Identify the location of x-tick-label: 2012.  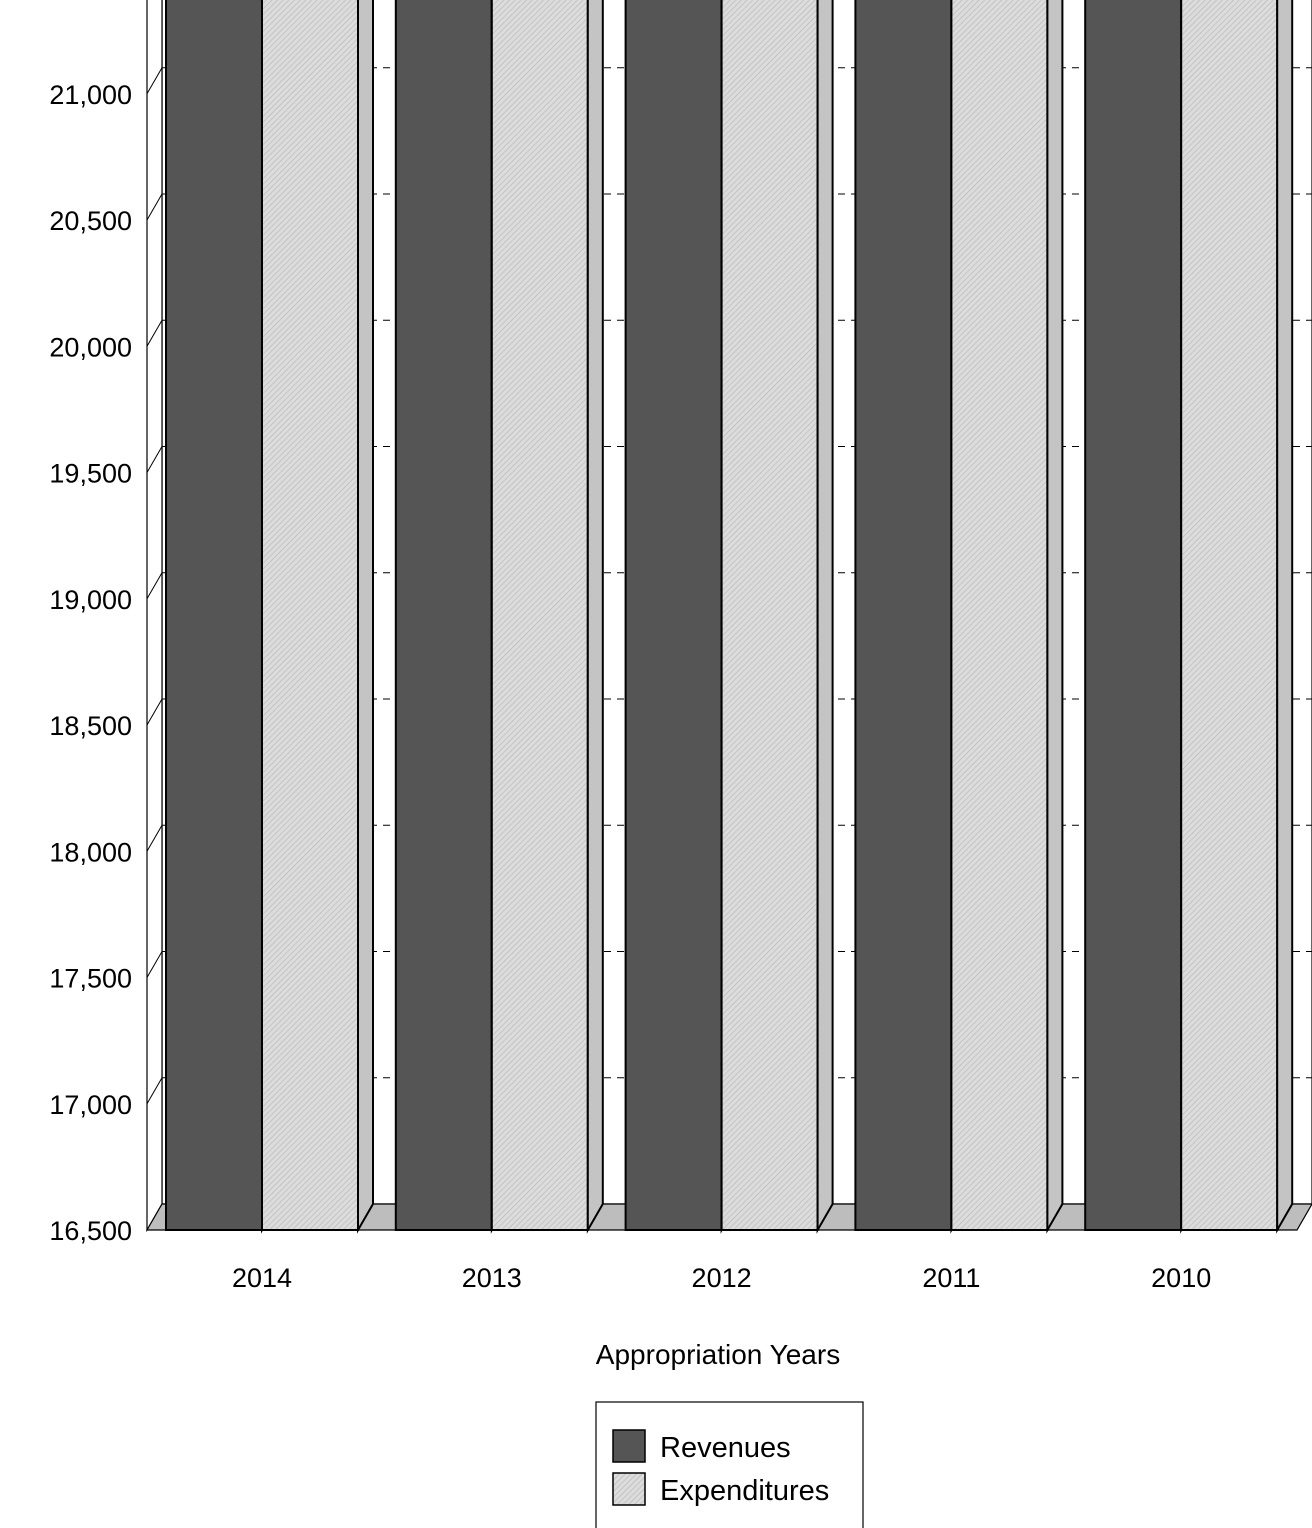
(722, 1278).